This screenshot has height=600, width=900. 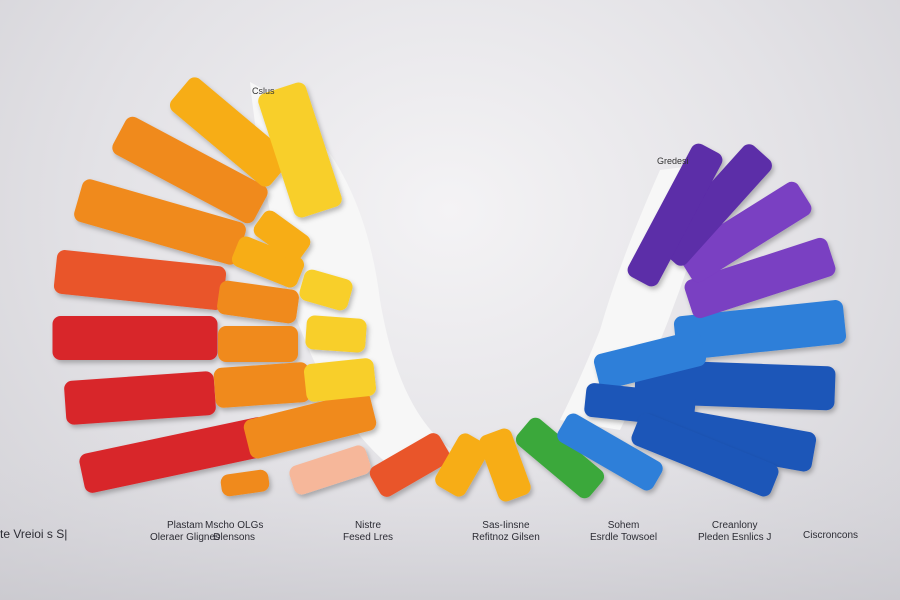 I want to click on caption-5: Sohem Esrdle Towsoel, so click(x=624, y=531).